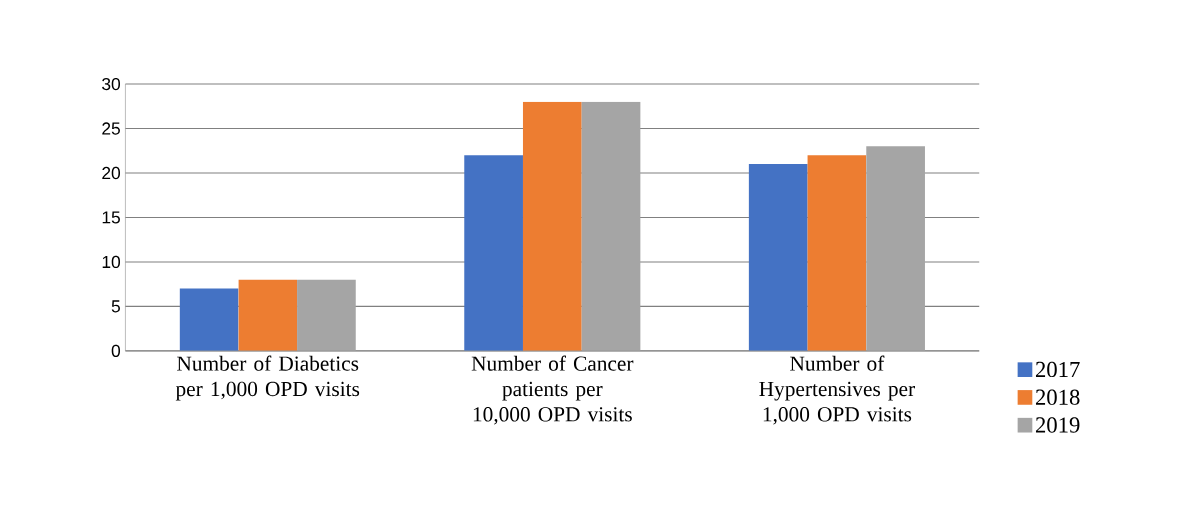 This screenshot has width=1202, height=508. Describe the element at coordinates (552, 390) in the screenshot. I see `x-tick-label: Number of Cancer patients per 10,000 OPD visits` at that location.